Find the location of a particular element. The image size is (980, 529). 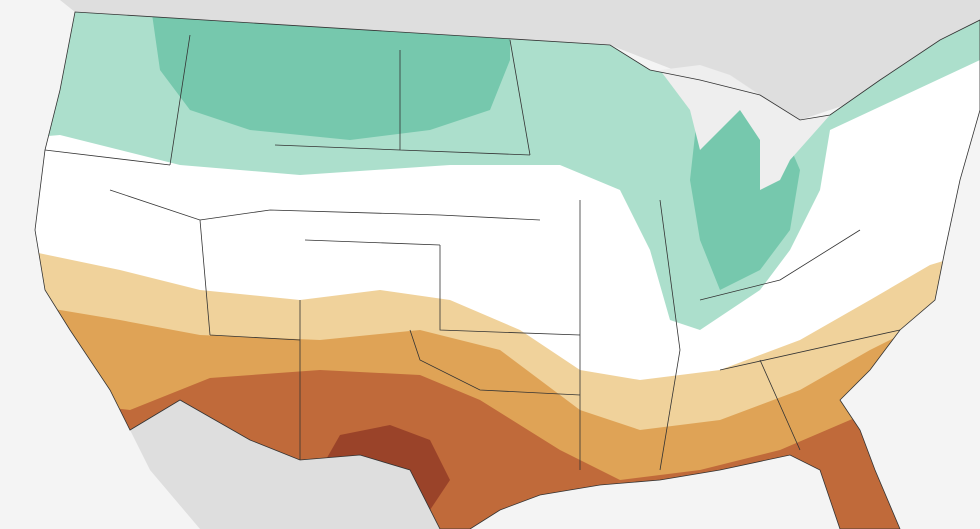

mexico is located at coordinates (285, 464).